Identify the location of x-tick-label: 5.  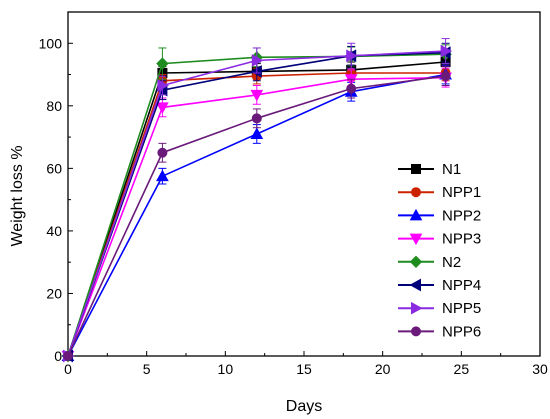
(147, 369).